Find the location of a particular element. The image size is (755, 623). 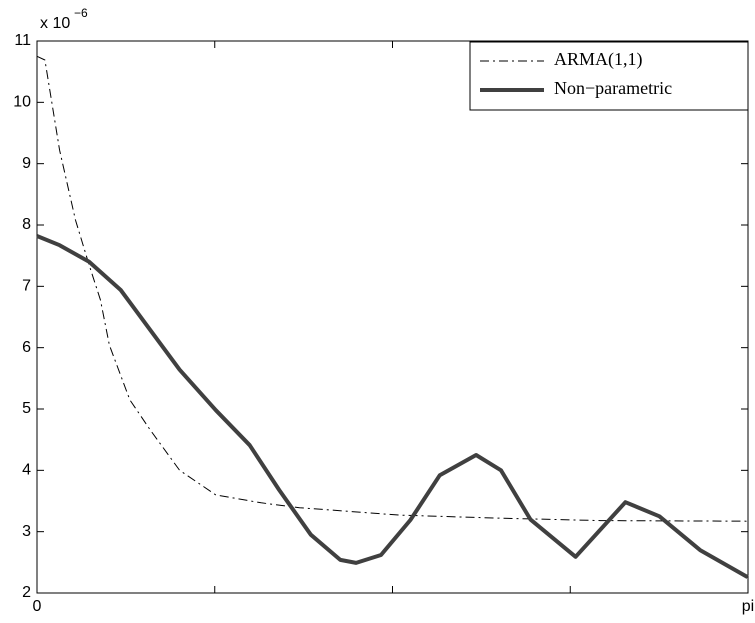

y-tick-label: 11 is located at coordinates (22, 40).